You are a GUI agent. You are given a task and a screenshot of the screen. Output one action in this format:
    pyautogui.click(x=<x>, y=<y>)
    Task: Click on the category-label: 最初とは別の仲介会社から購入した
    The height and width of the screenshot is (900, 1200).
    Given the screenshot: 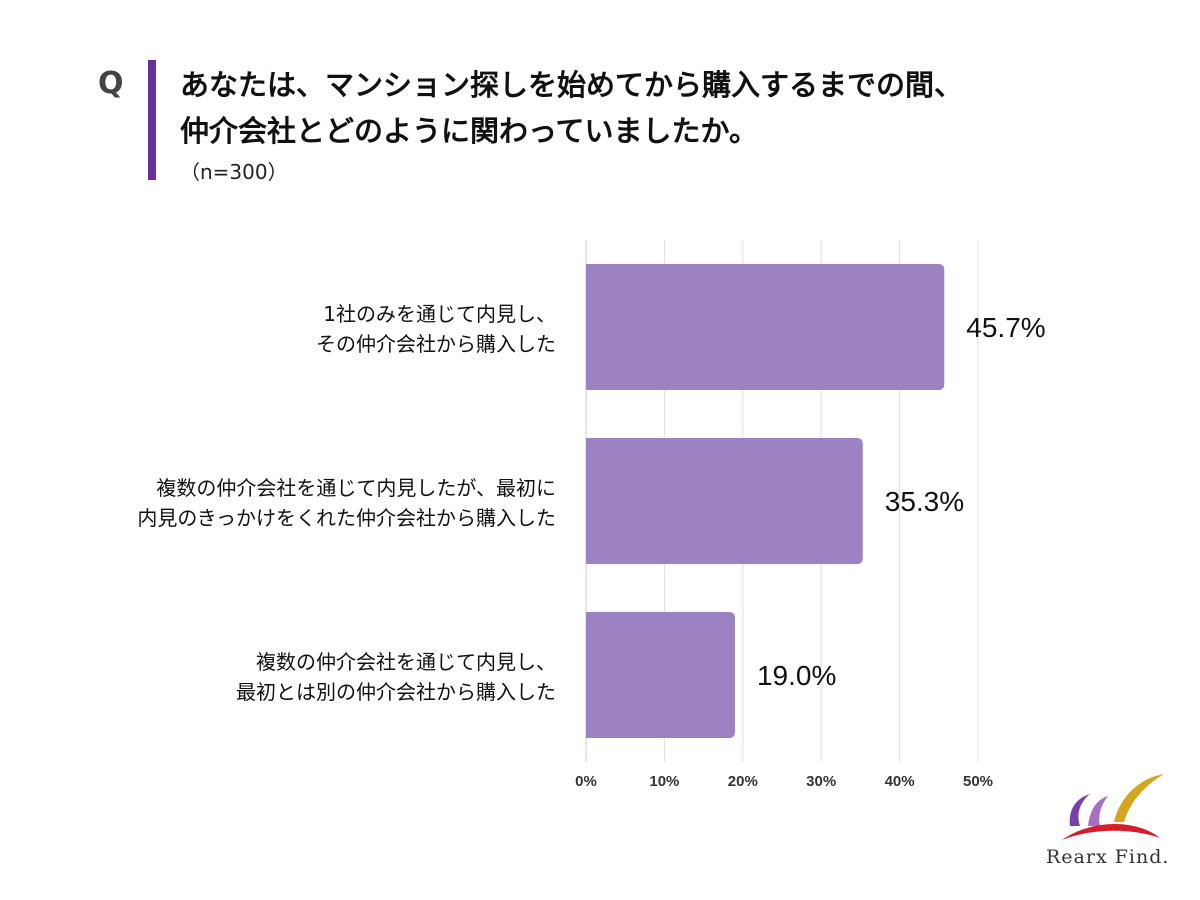 What is the action you would take?
    pyautogui.click(x=396, y=692)
    